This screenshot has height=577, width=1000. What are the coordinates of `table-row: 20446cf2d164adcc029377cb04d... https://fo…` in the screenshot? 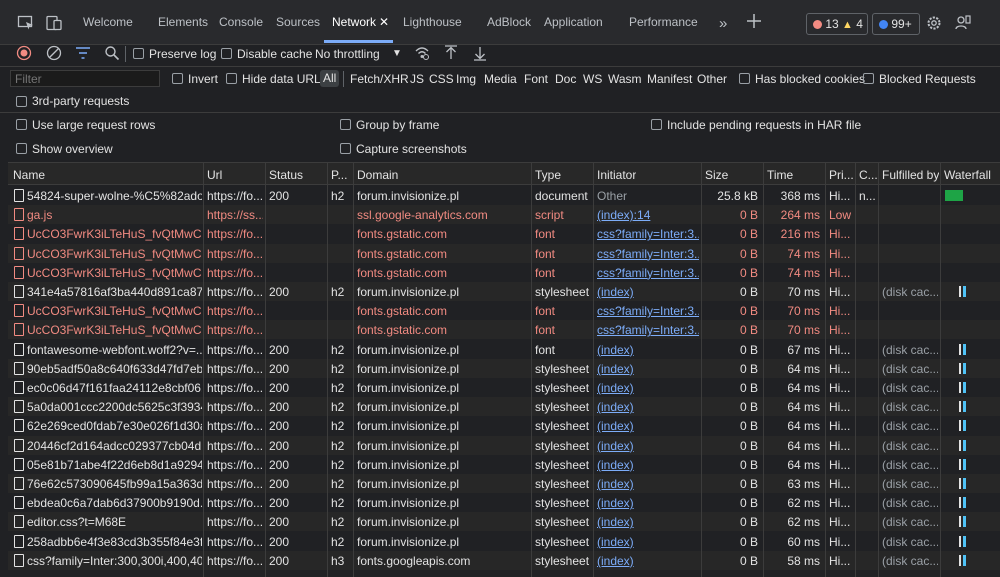 It's located at (504, 445).